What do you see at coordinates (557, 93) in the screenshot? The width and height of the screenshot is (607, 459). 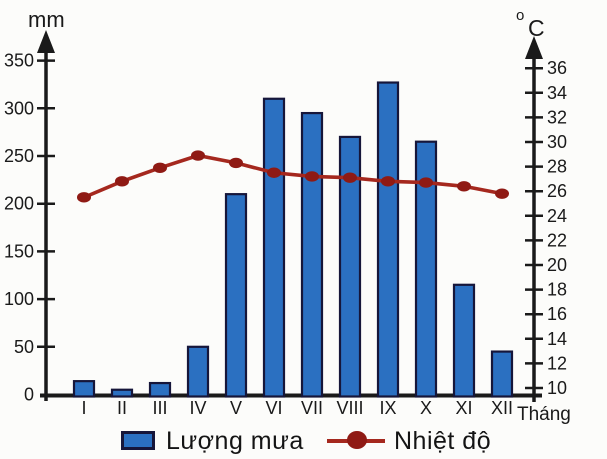 I see `right-tick-label: 34` at bounding box center [557, 93].